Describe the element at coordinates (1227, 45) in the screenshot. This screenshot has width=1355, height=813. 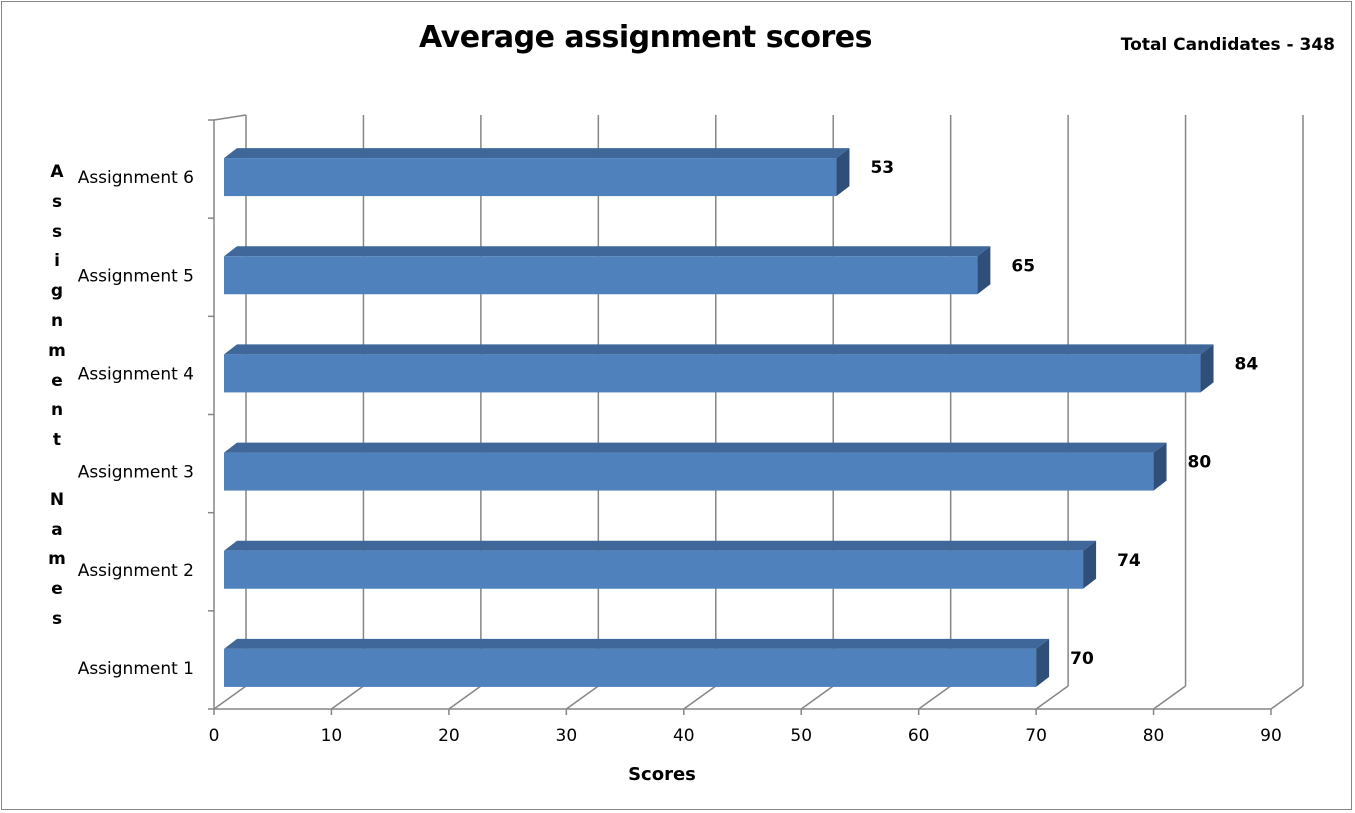
I see `total-candidates-label: Total Candidates - 348` at that location.